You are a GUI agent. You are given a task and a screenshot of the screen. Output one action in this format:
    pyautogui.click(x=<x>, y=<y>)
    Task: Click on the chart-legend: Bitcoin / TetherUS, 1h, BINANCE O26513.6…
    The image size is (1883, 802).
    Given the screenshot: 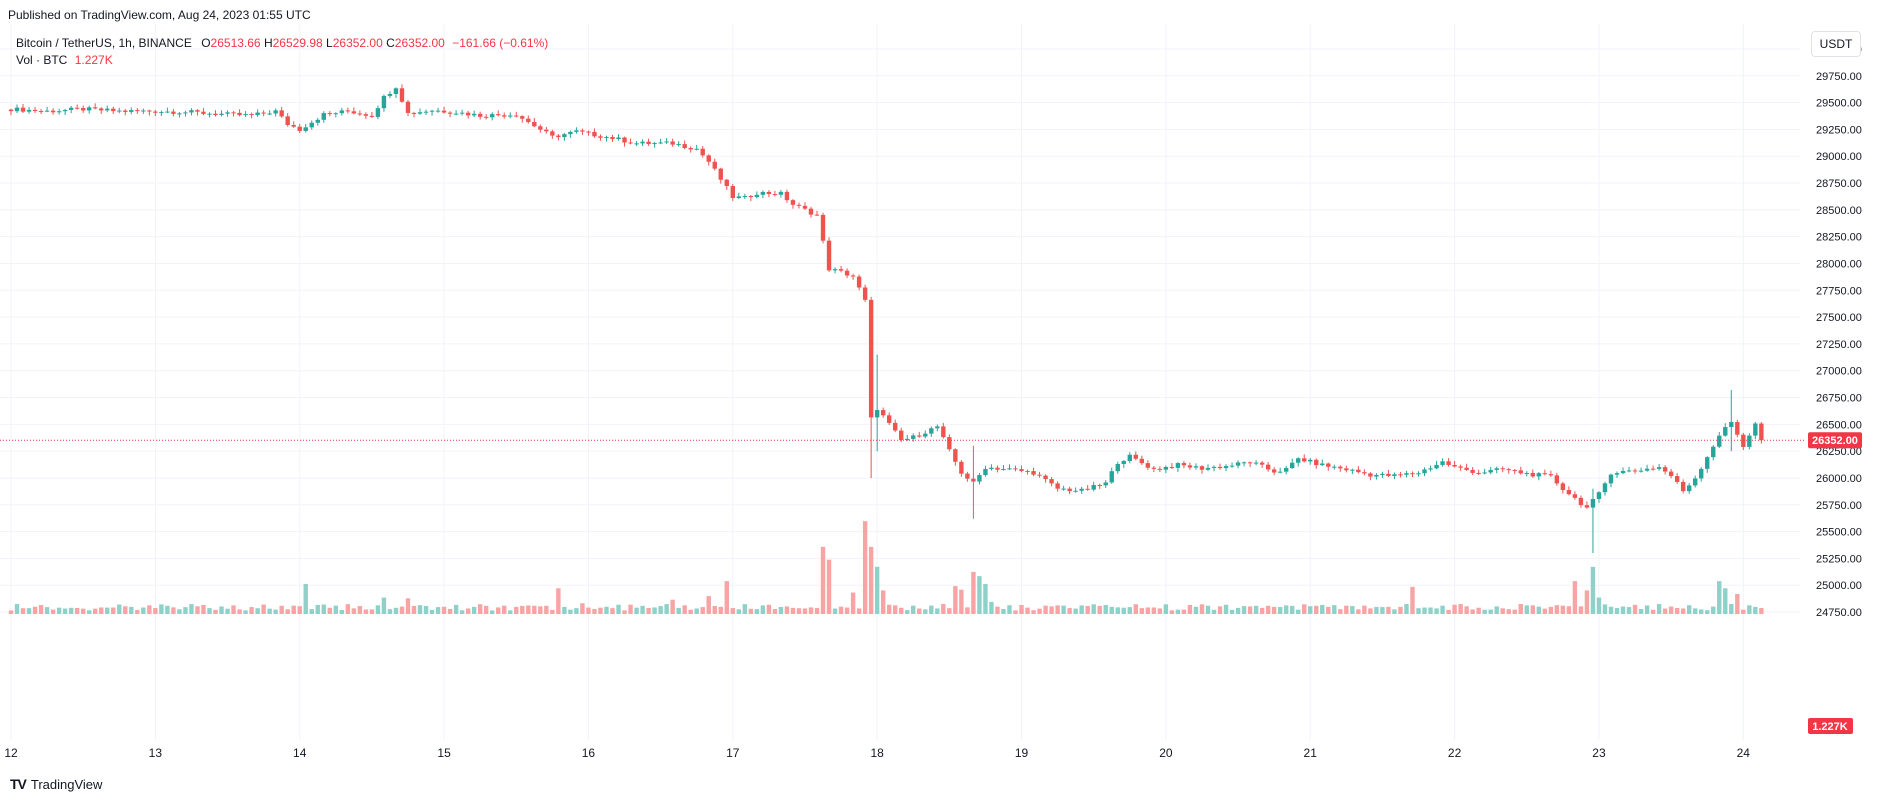 What is the action you would take?
    pyautogui.click(x=282, y=52)
    